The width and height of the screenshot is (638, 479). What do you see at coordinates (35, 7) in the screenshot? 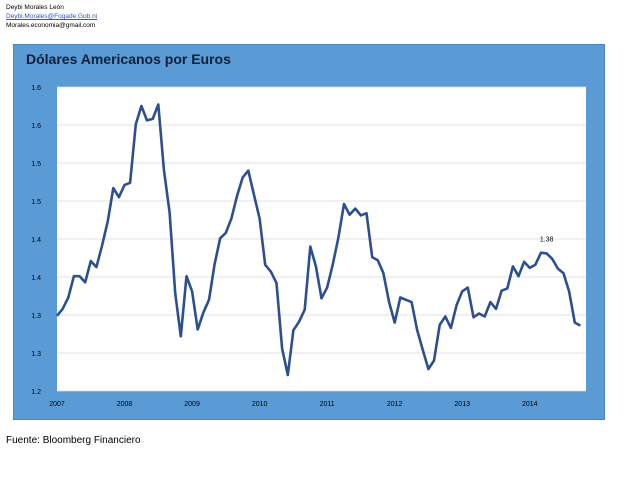
I see `author-name: Deybi Morales León` at bounding box center [35, 7].